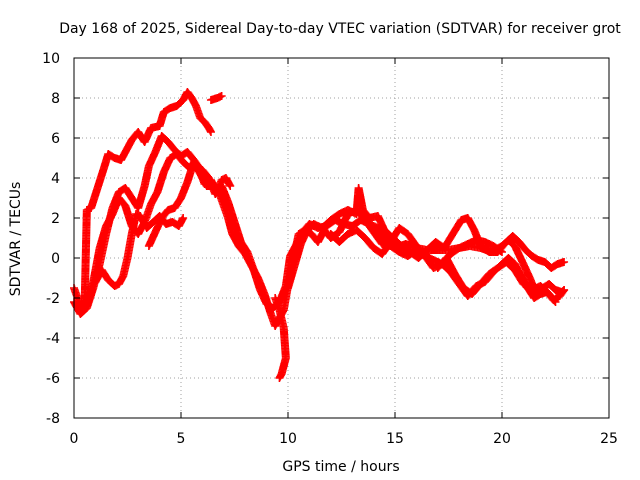  Describe the element at coordinates (181, 439) in the screenshot. I see `x-tick-label: 5` at that location.